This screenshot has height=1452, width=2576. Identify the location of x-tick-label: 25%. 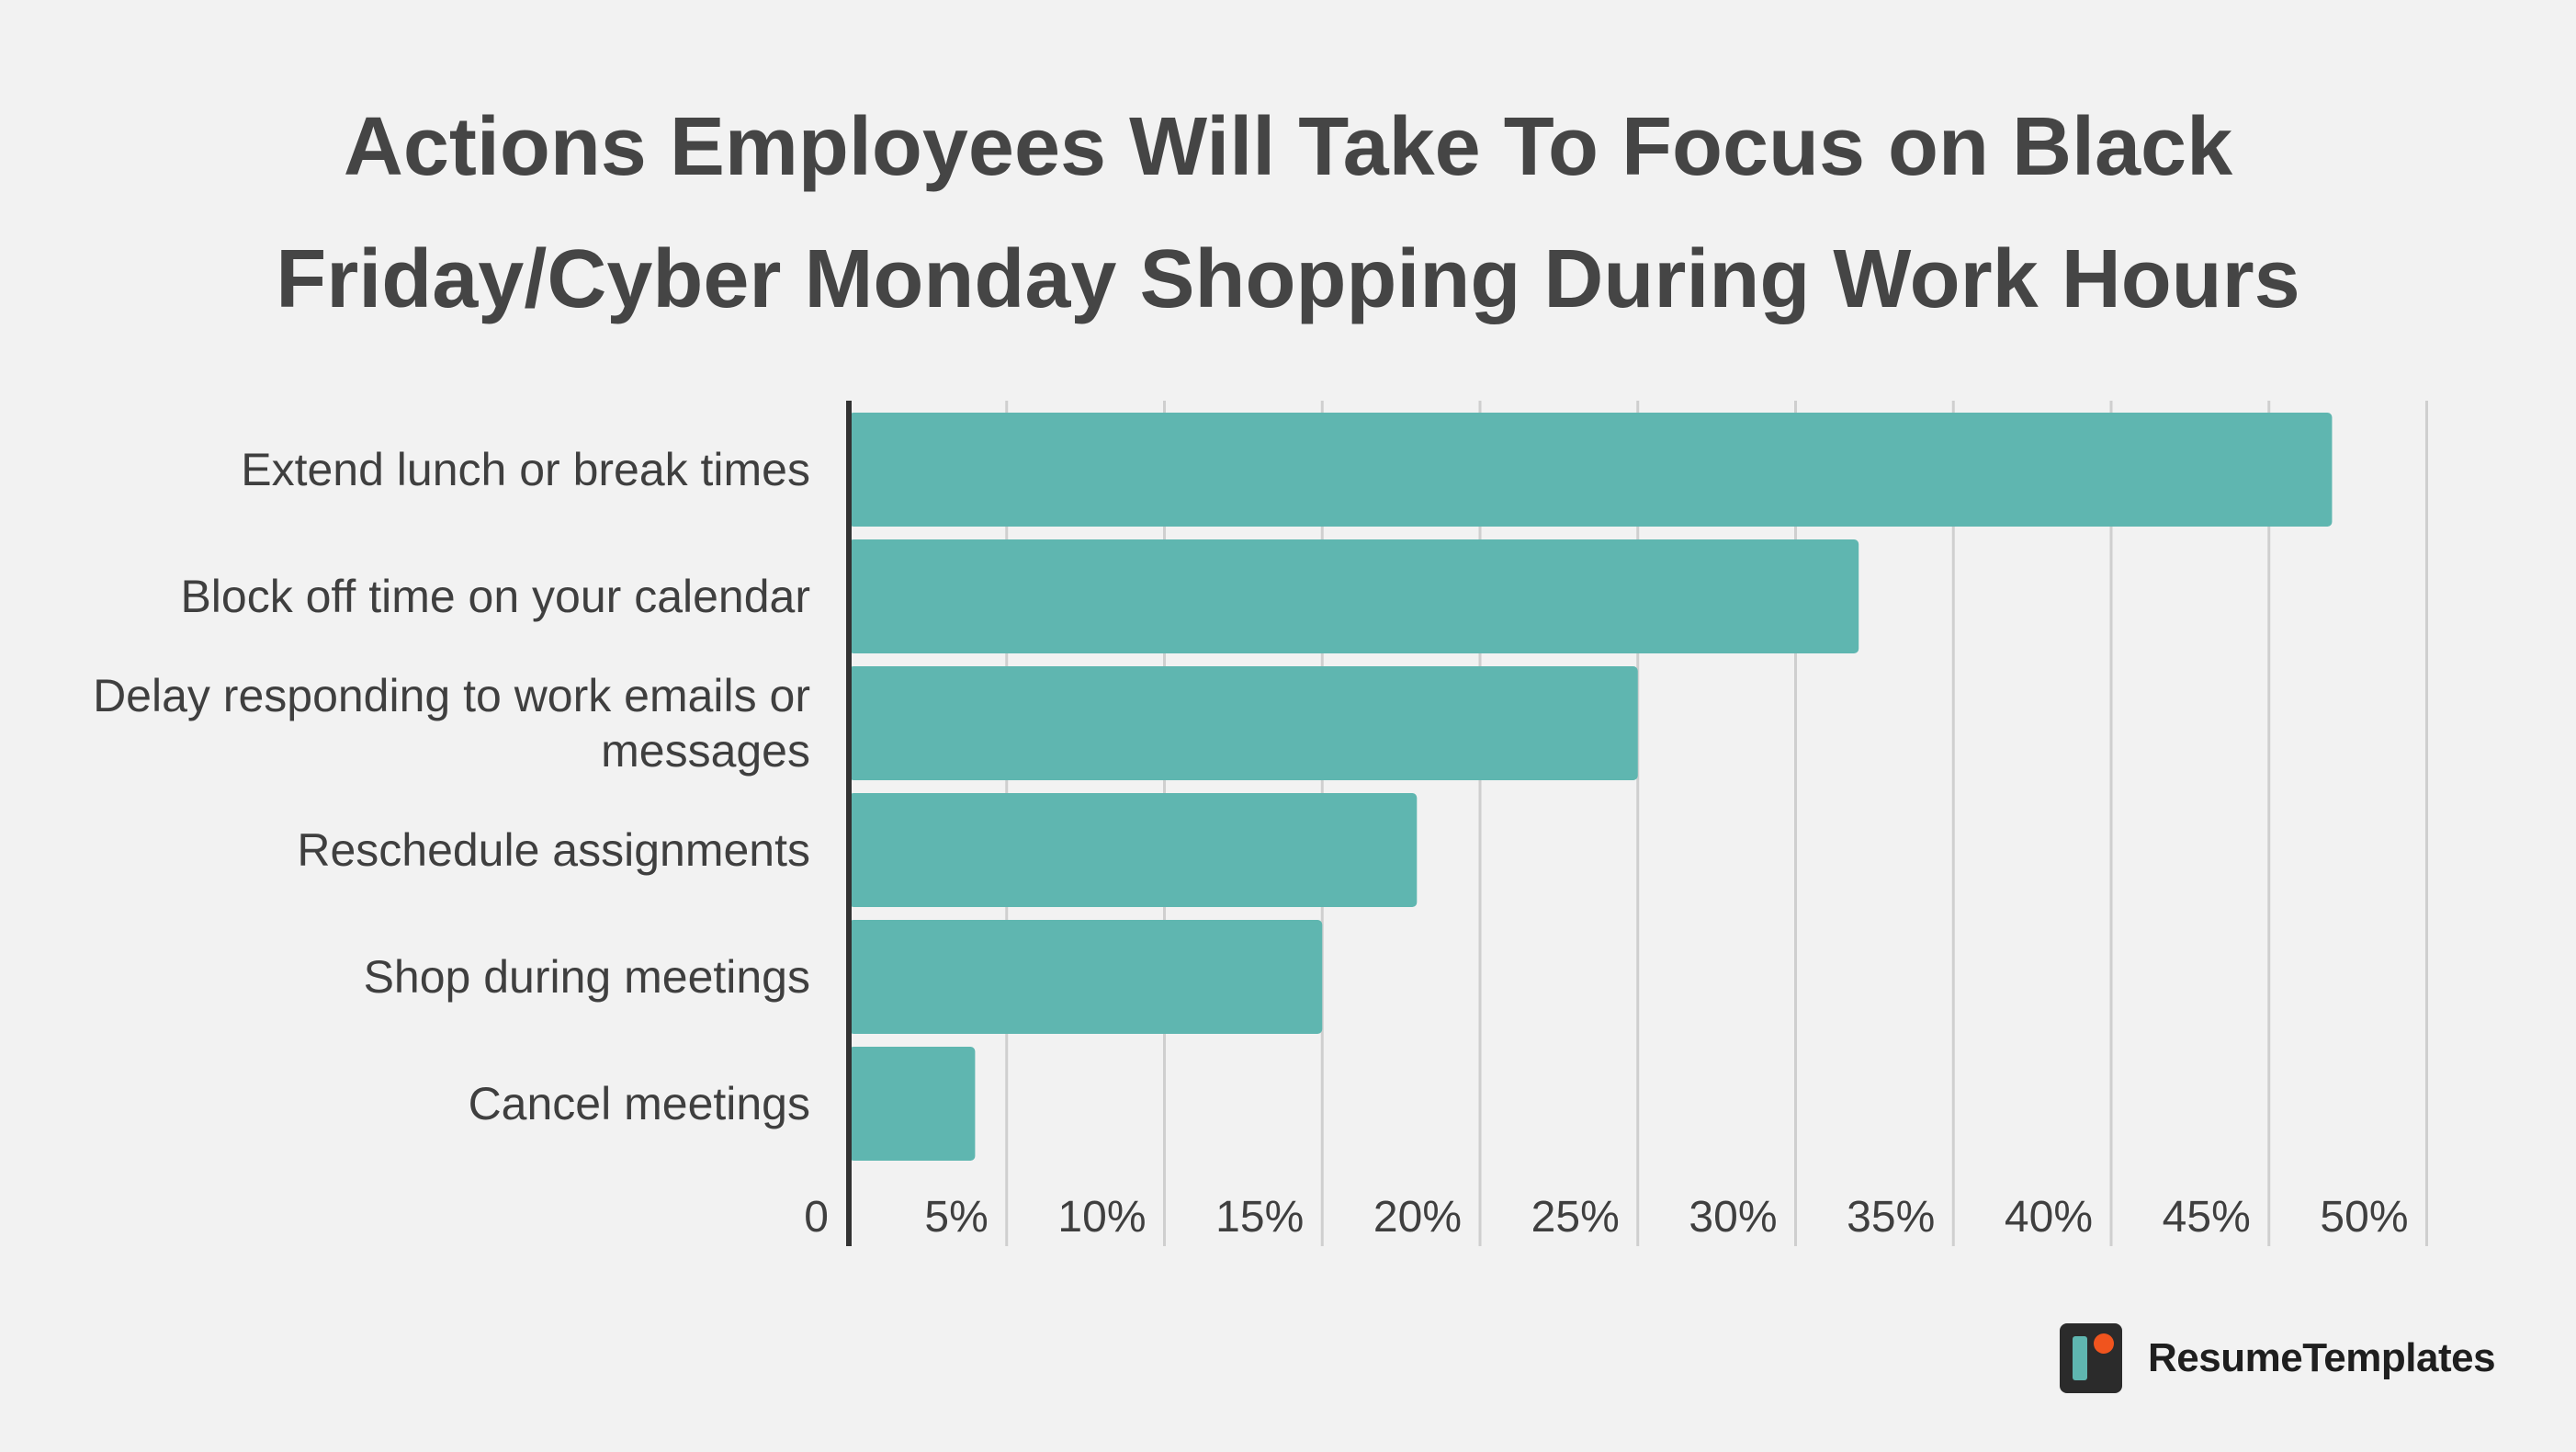
(1575, 1217).